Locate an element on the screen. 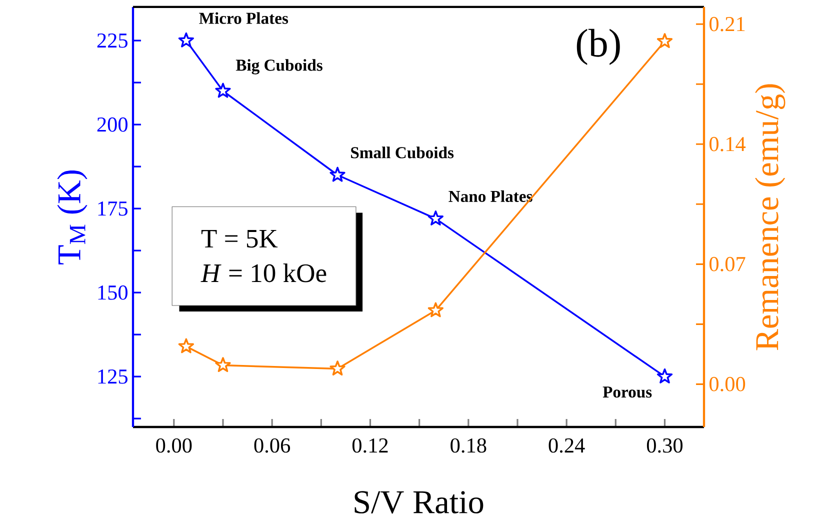 The height and width of the screenshot is (530, 816). y-tick-label: 200 is located at coordinates (112, 124).